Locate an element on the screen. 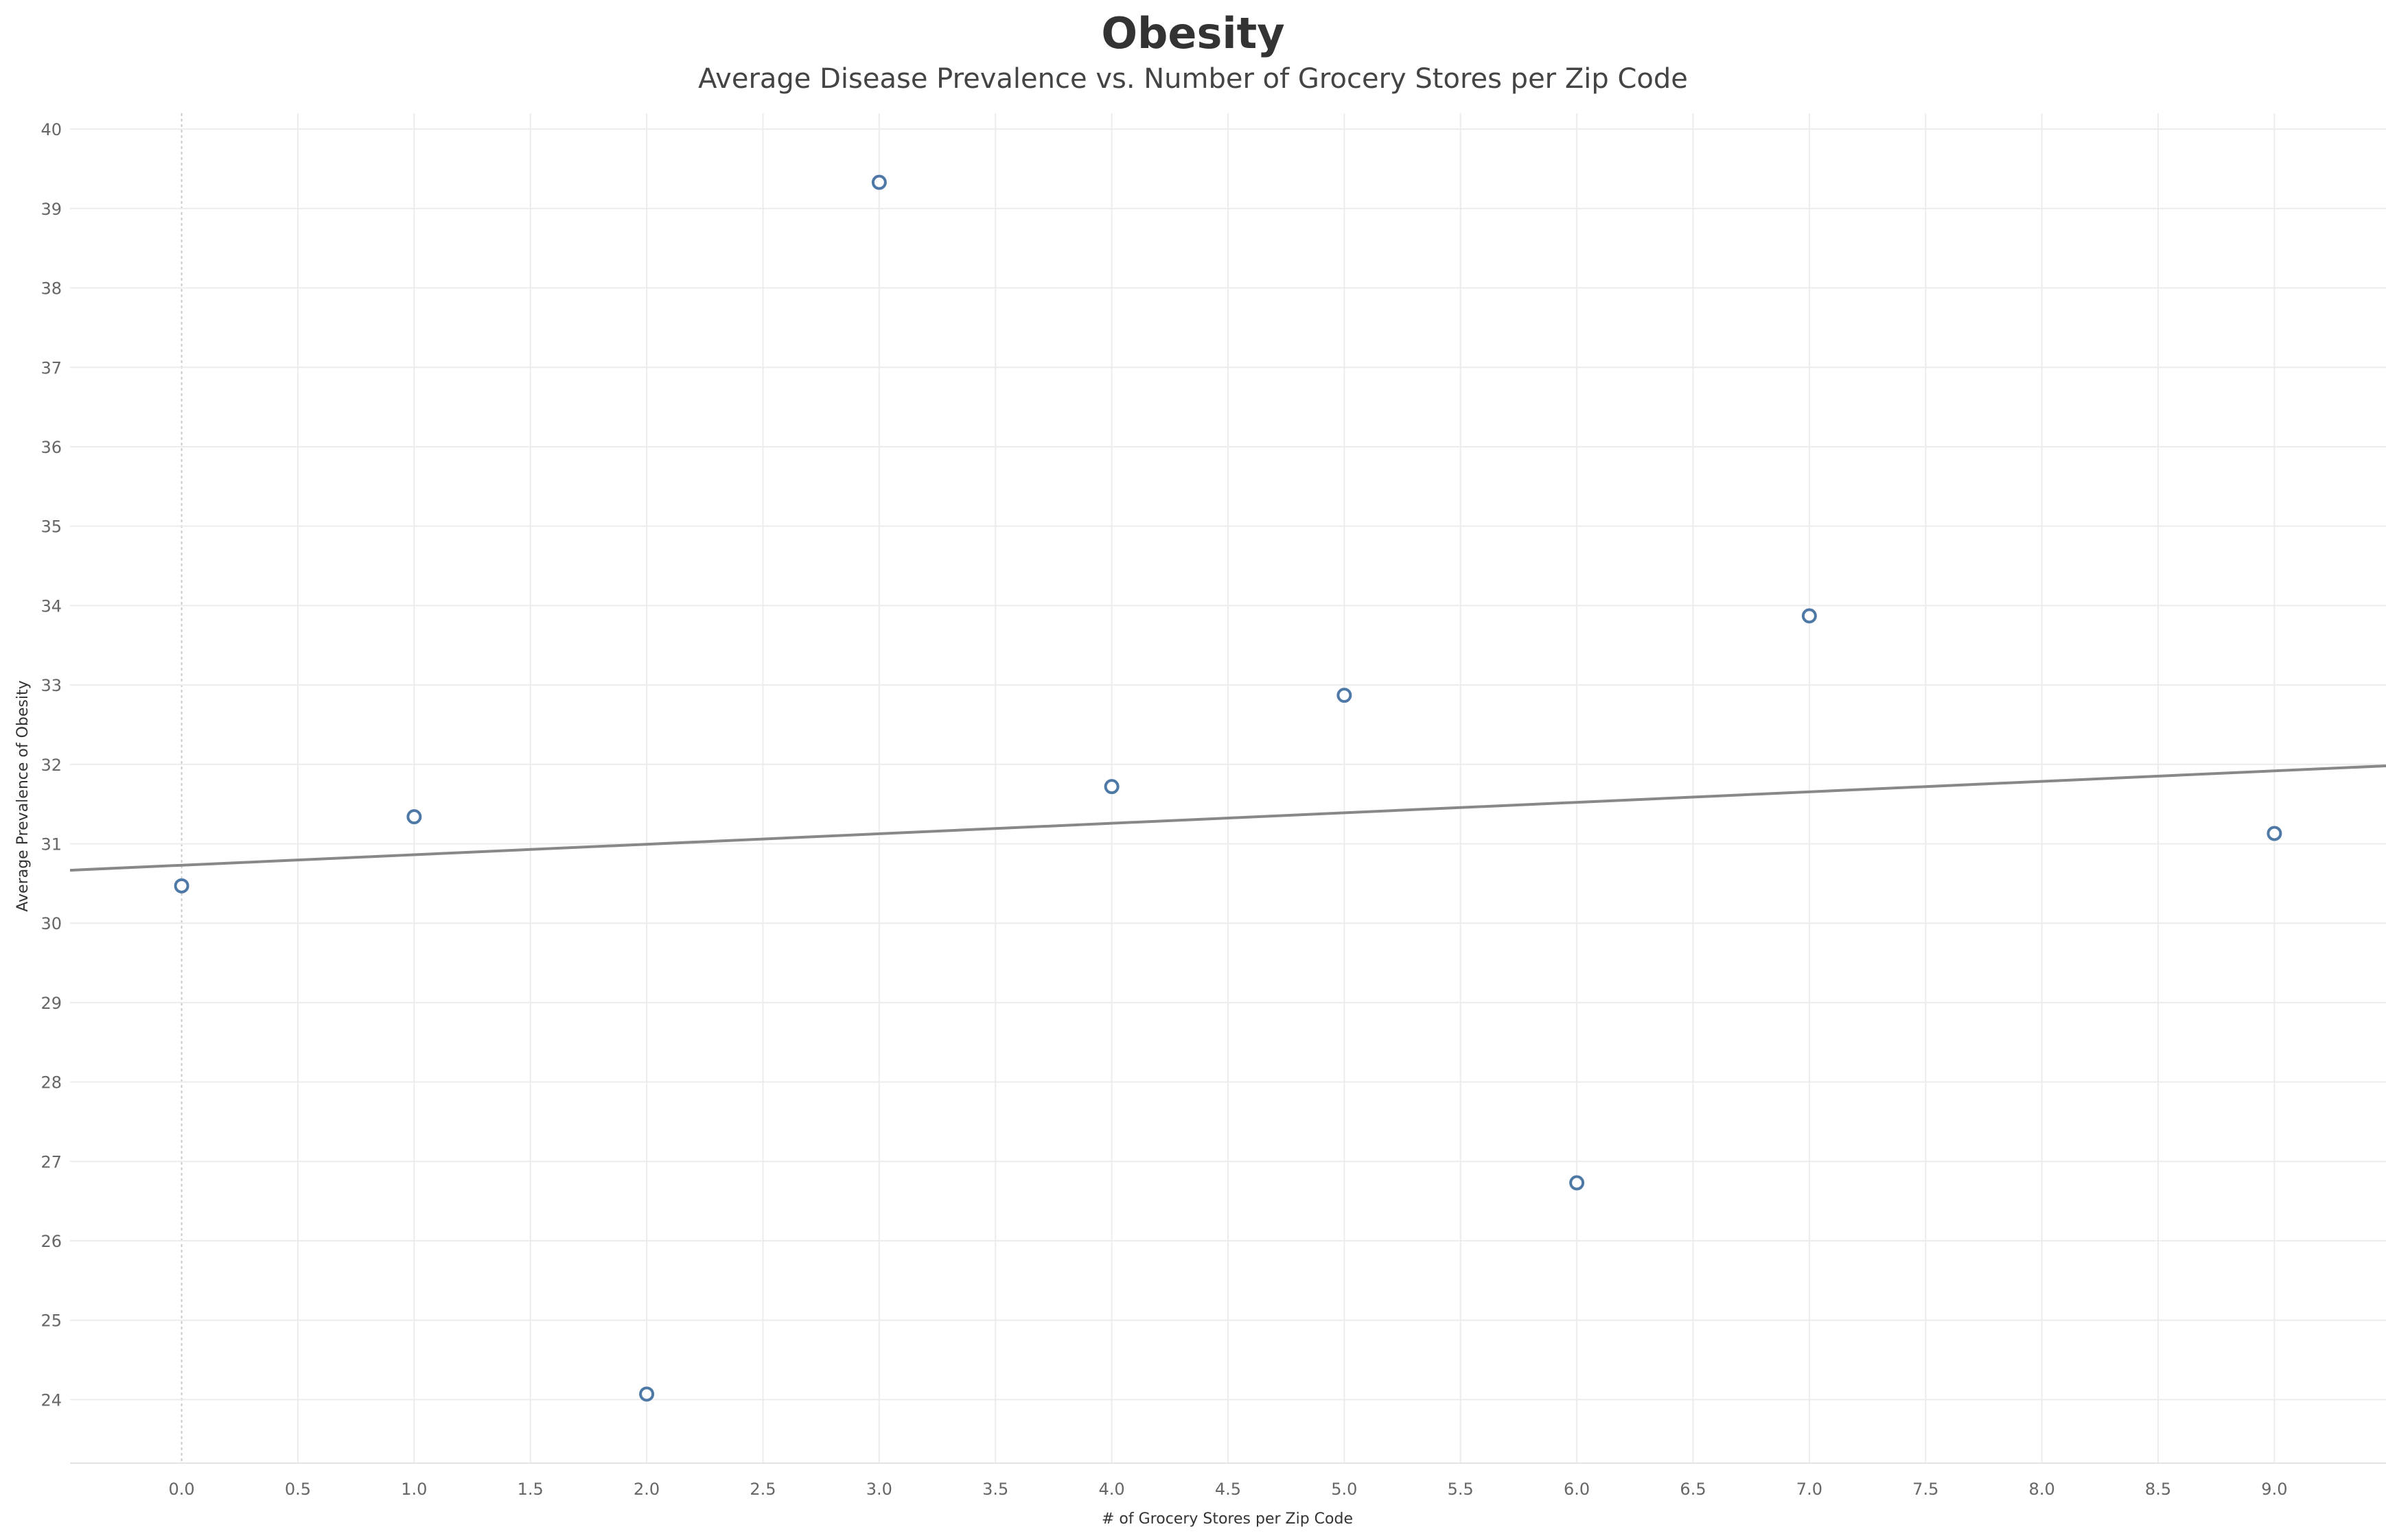 This screenshot has height=1540, width=2386. y-tick-label: 36 is located at coordinates (51, 447).